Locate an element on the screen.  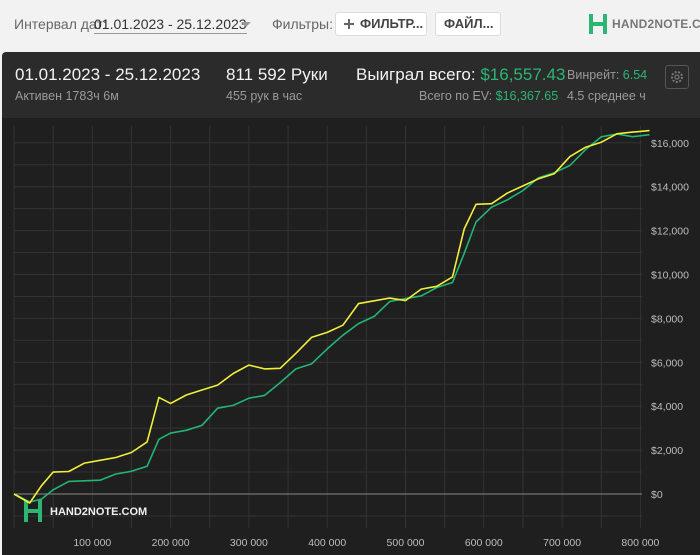
chart-watermark: HAND2NOTE.COM is located at coordinates (85, 511).